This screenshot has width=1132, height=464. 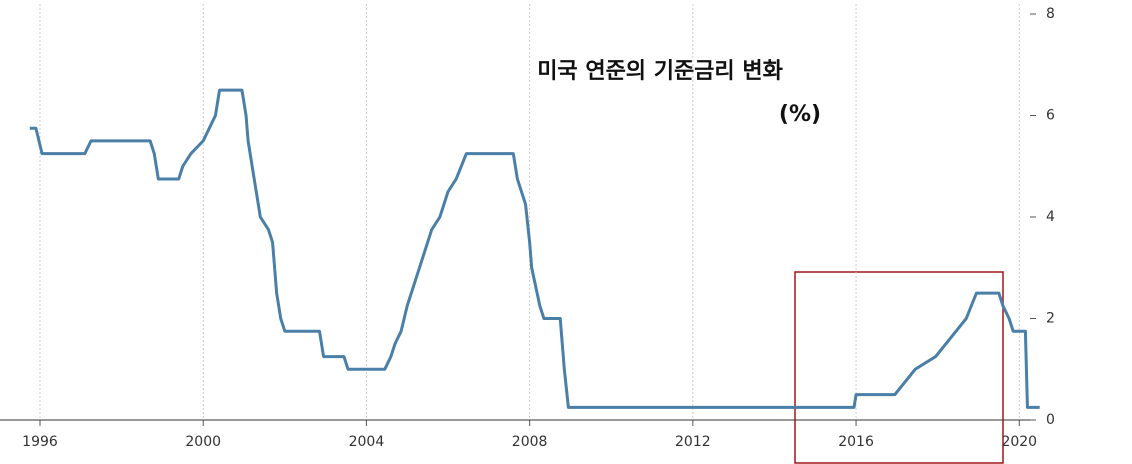 What do you see at coordinates (1050, 319) in the screenshot?
I see `y-tick-label: 2` at bounding box center [1050, 319].